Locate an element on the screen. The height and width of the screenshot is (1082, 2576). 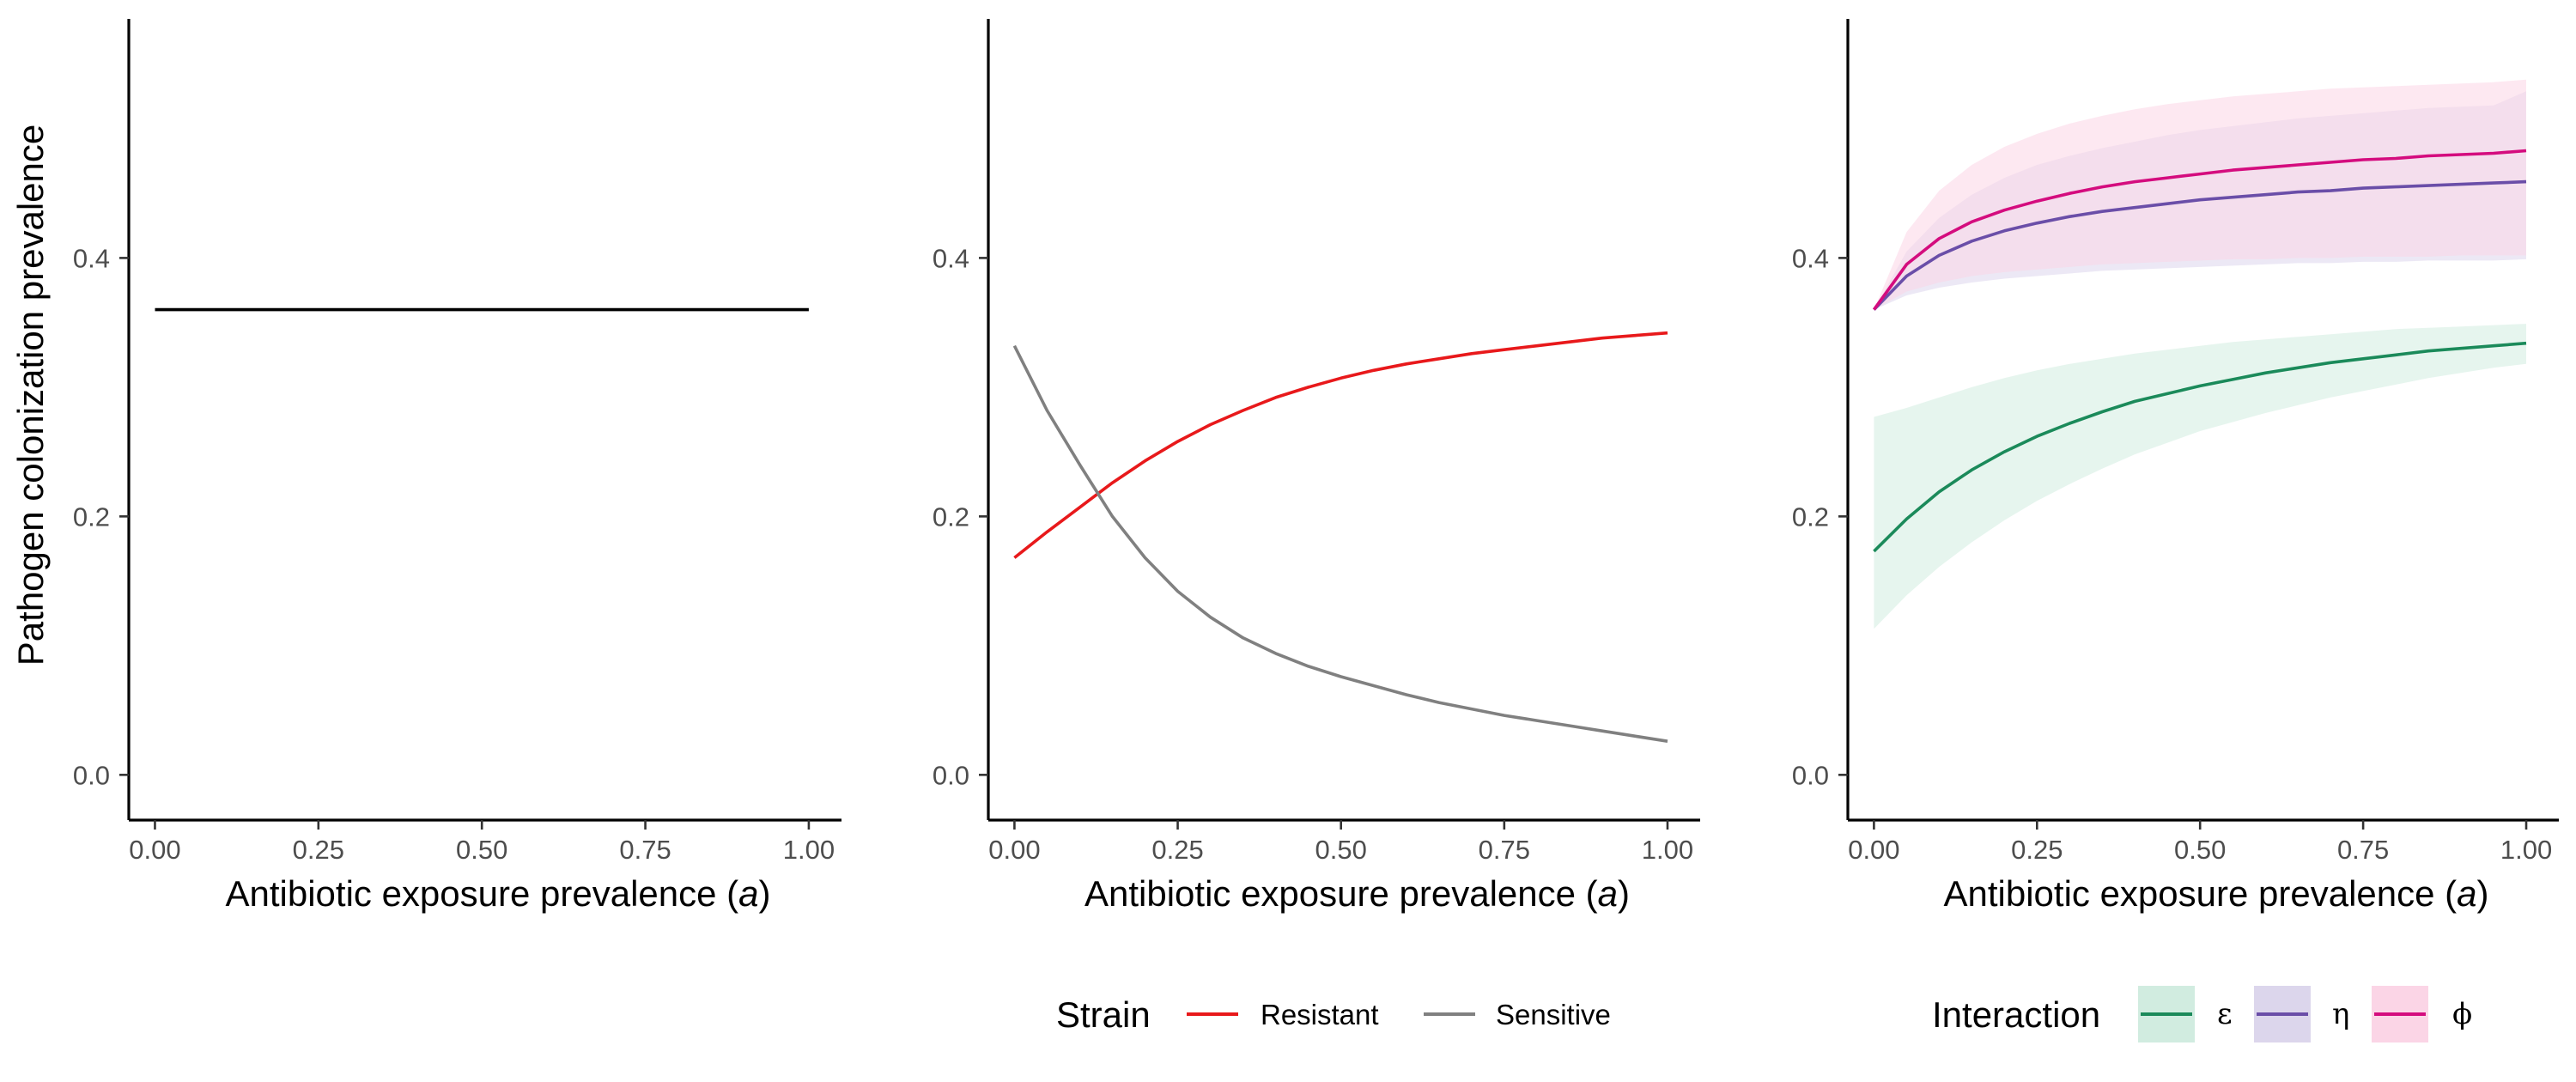
x-tick-label-left-3: 0.75 is located at coordinates (645, 850).